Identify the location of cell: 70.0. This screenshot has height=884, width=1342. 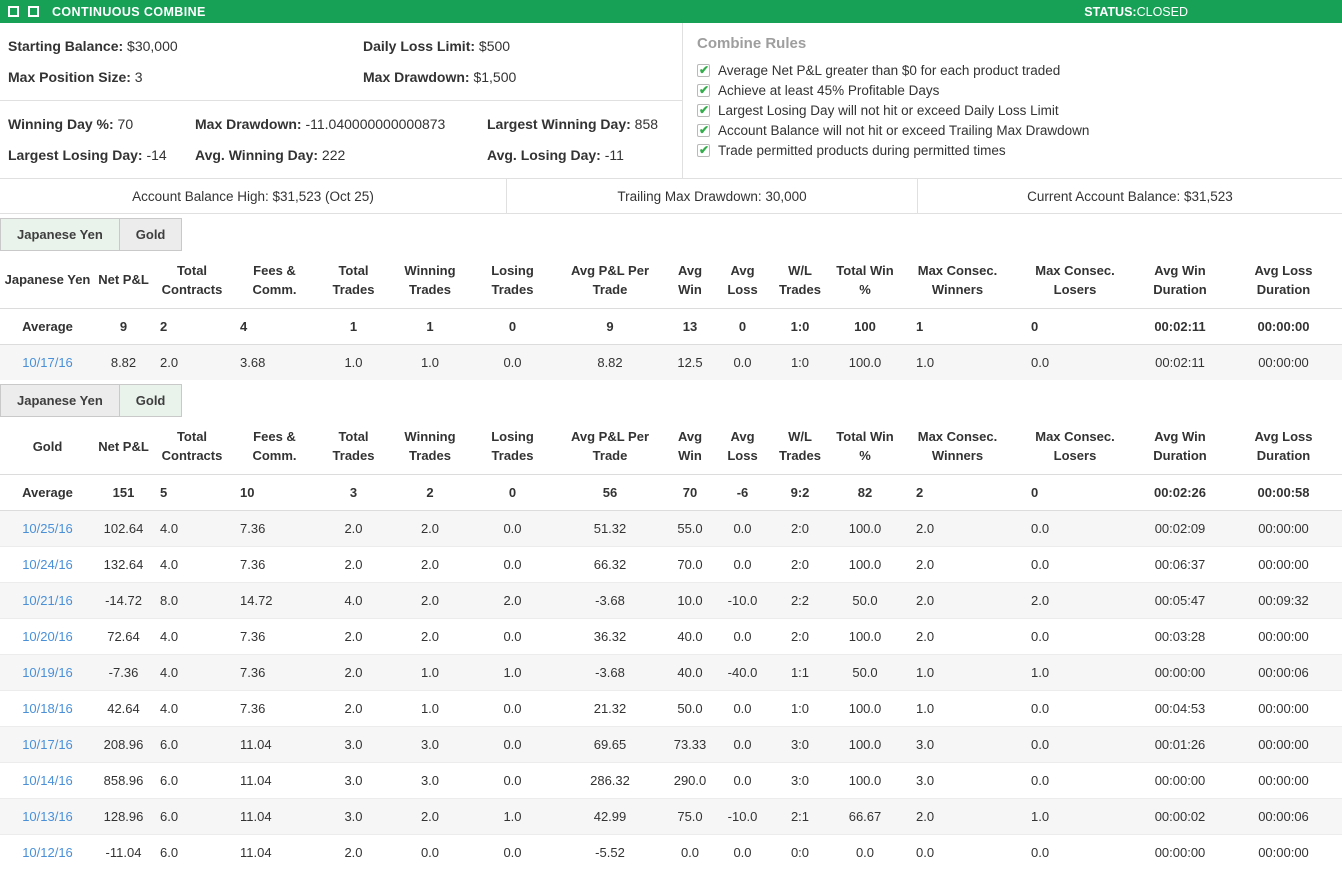
(690, 564).